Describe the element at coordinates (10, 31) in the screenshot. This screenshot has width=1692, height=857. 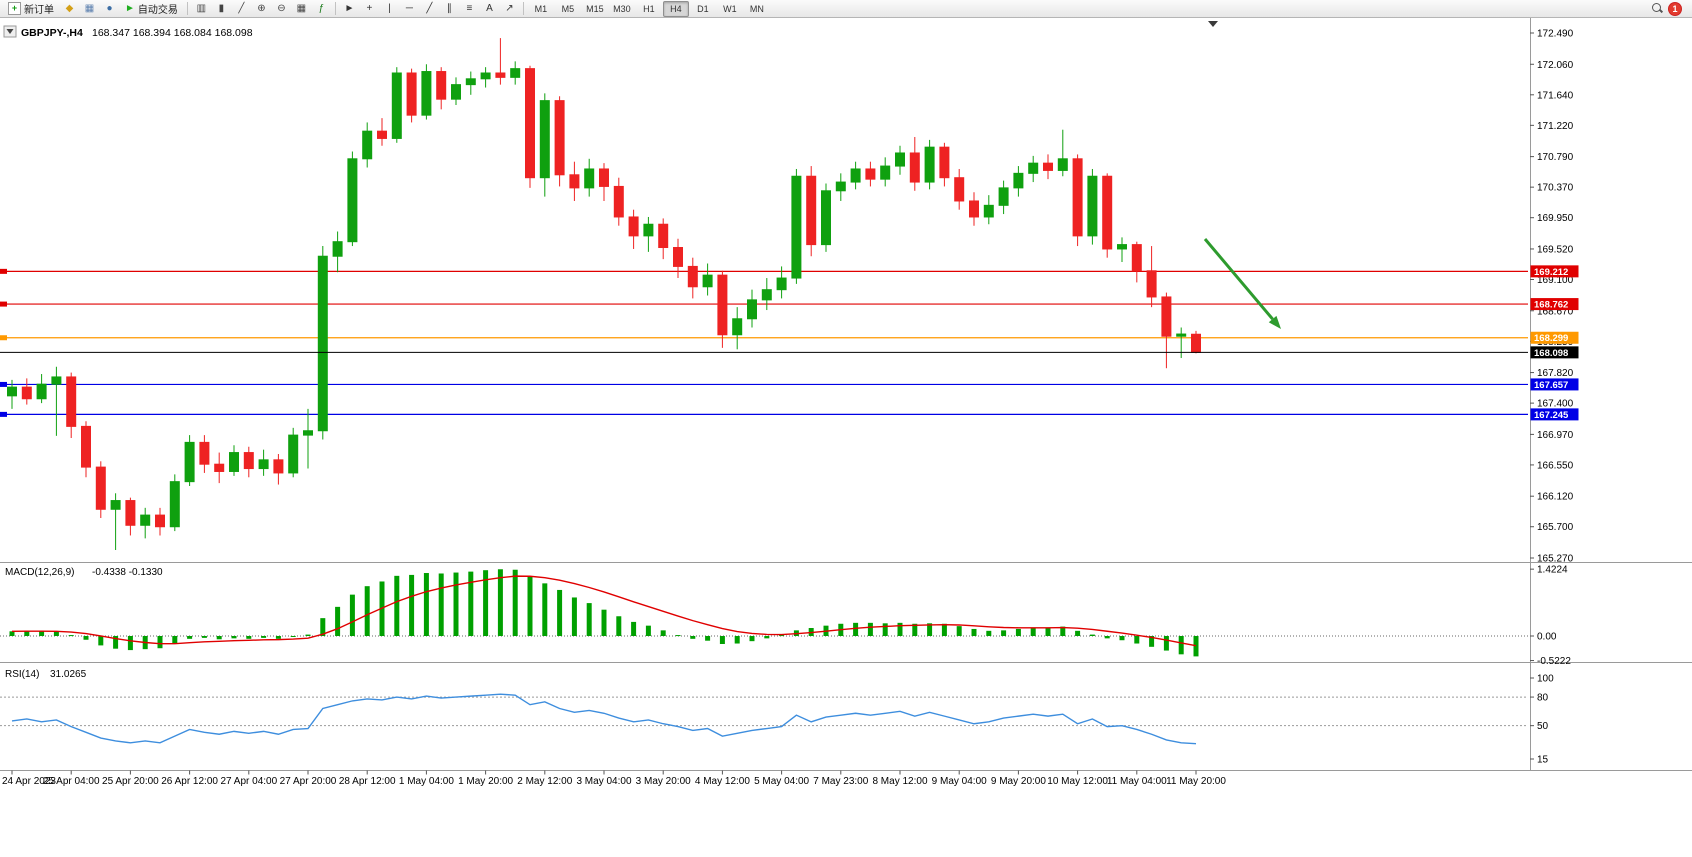
I see `chevron-down-icon` at that location.